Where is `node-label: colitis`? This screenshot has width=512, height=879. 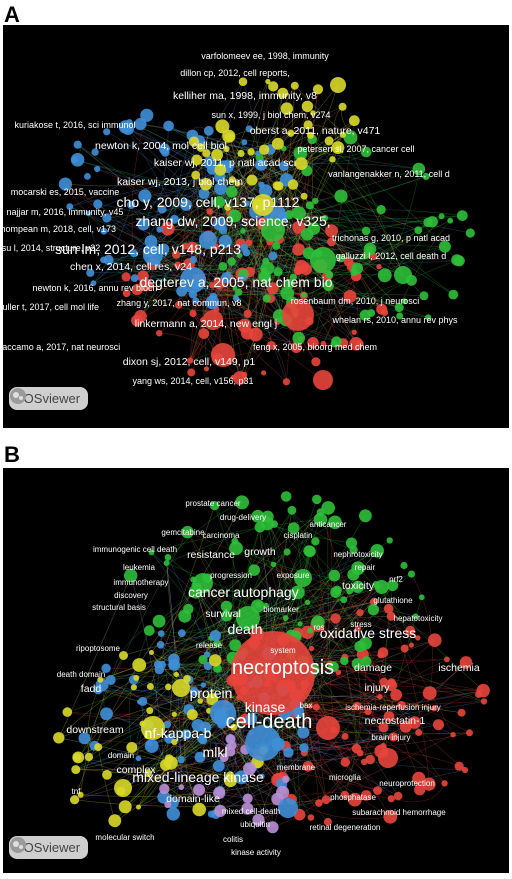
node-label: colitis is located at coordinates (233, 839).